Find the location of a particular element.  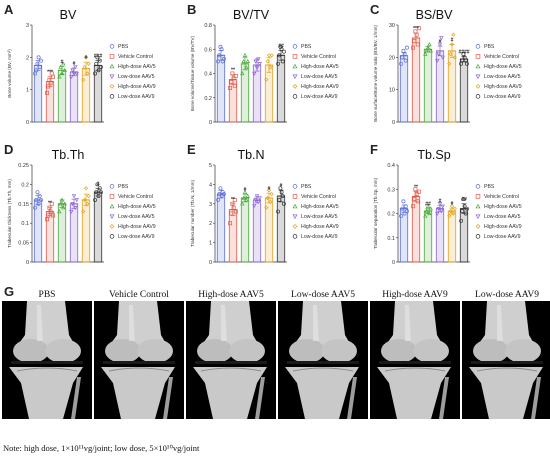

y-tick-label: 0.3 is located at coordinates (391, 190).